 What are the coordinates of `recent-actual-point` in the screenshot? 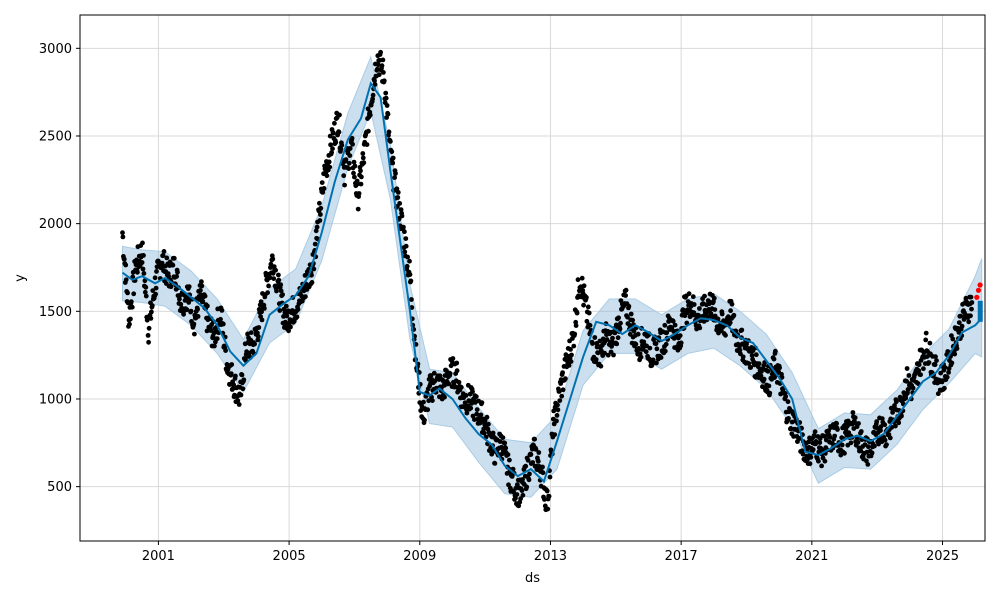 It's located at (978, 290).